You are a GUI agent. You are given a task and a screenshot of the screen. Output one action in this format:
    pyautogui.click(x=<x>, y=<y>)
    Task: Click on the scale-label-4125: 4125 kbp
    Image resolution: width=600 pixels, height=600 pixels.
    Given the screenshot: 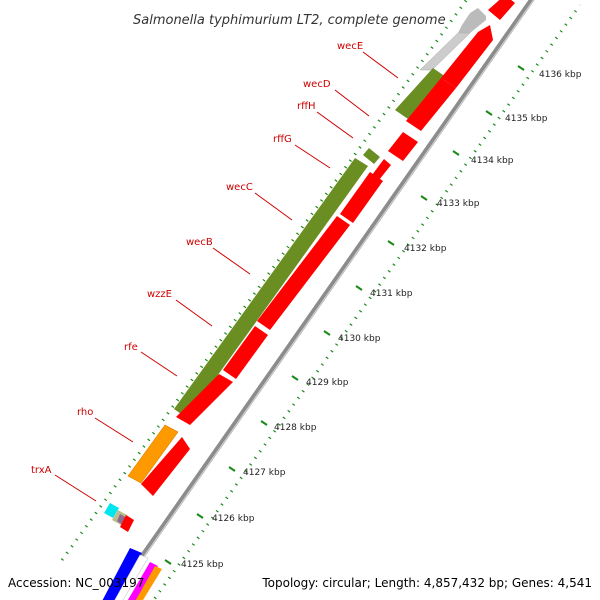 What is the action you would take?
    pyautogui.click(x=202, y=565)
    